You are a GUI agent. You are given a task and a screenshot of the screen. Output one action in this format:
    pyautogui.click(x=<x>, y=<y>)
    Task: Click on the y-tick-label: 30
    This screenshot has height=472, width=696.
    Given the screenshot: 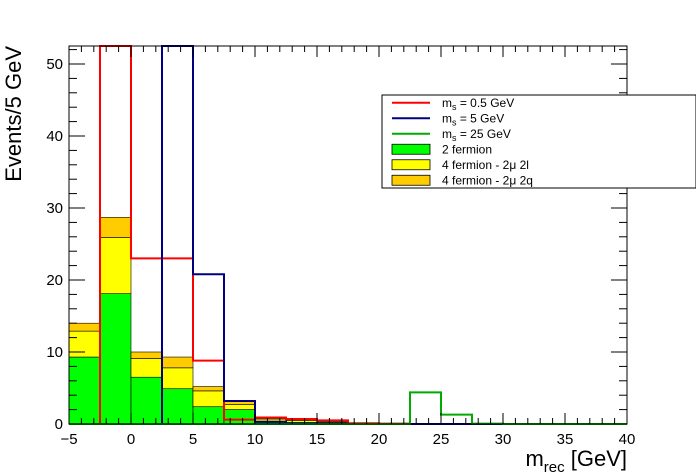 What is the action you would take?
    pyautogui.click(x=54, y=208)
    